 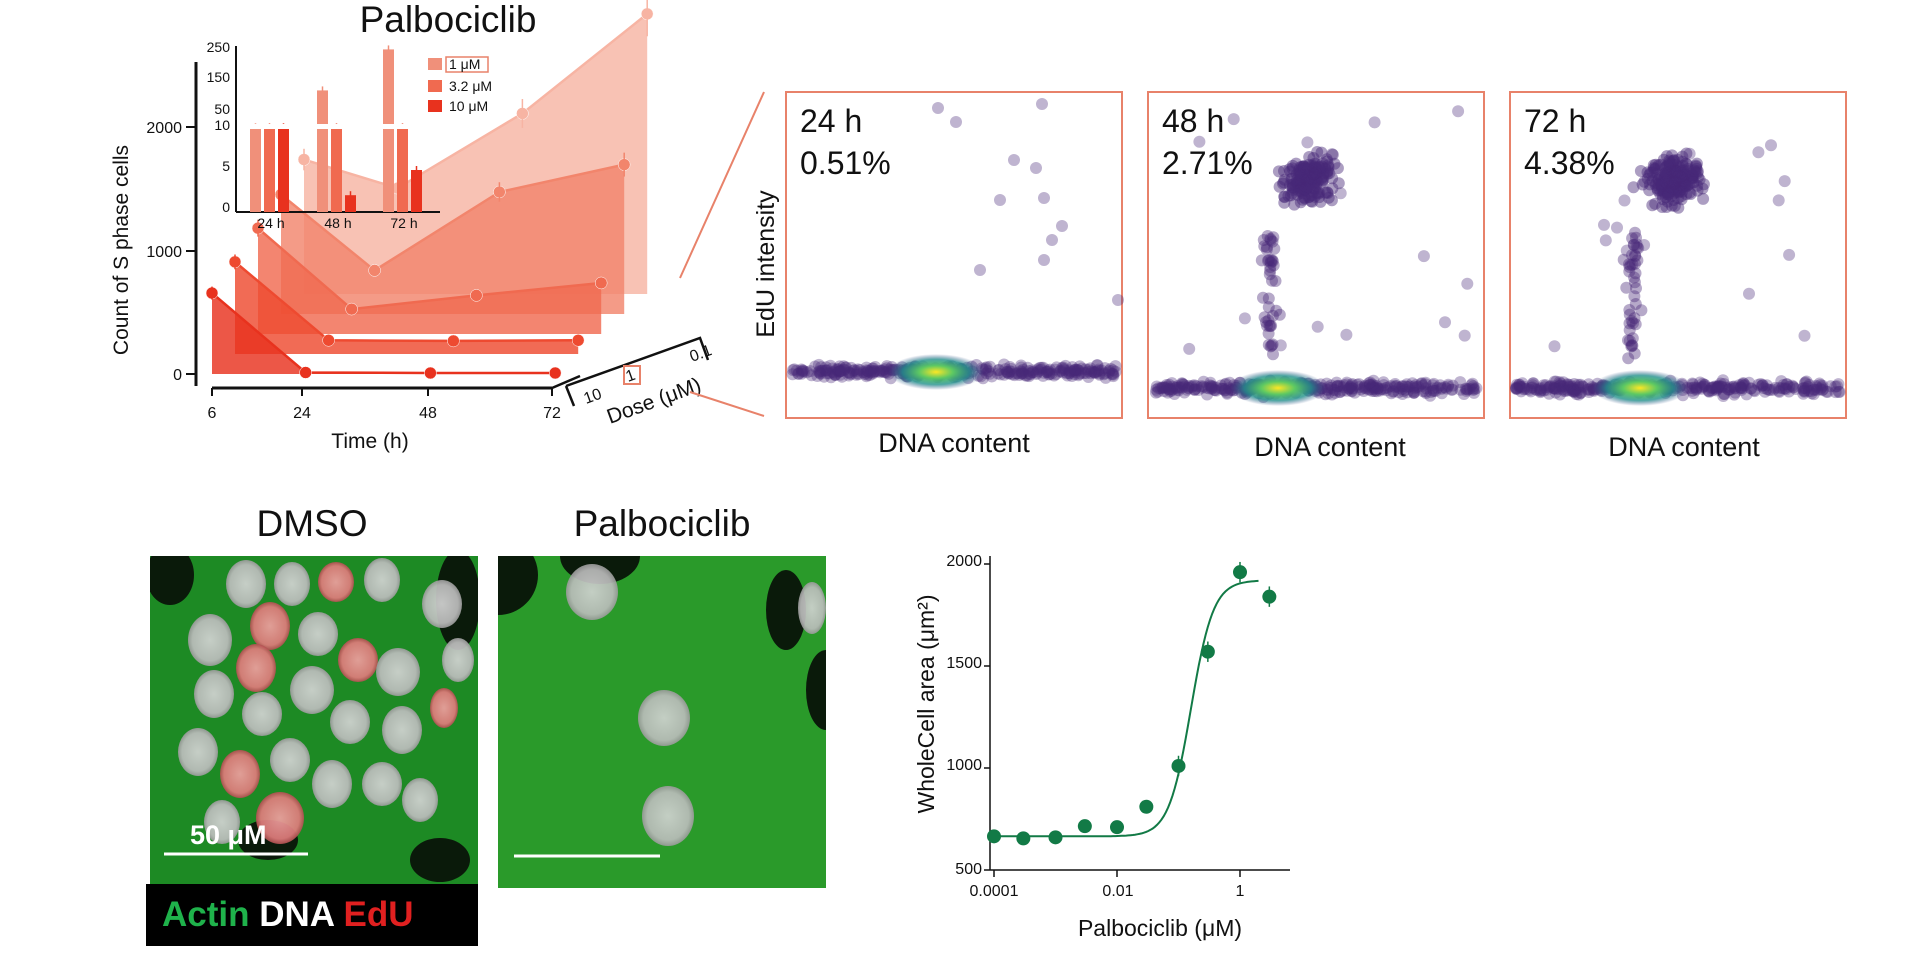 What do you see at coordinates (1569, 163) in the screenshot?
I see `scatter-72h-pct: 4.38%` at bounding box center [1569, 163].